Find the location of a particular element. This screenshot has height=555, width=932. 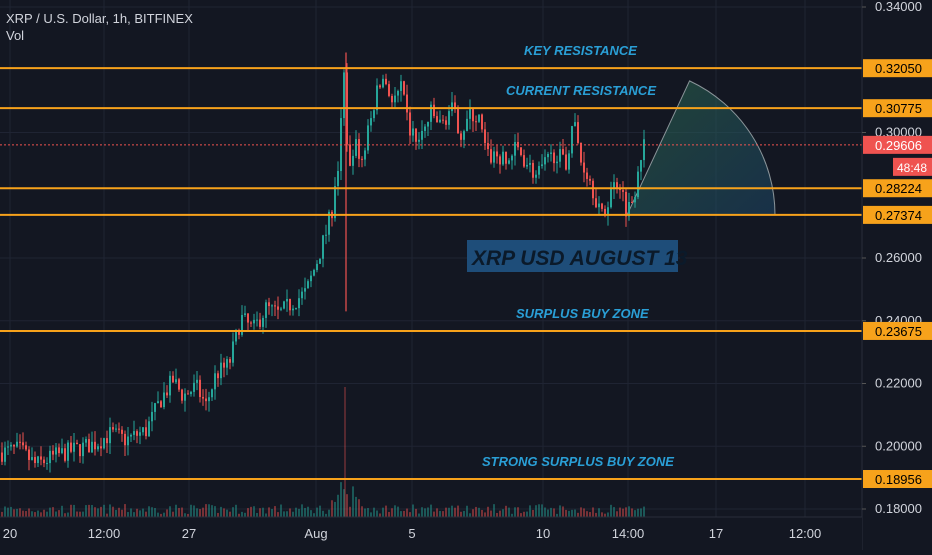

time-tick-label: Aug is located at coordinates (315, 533).